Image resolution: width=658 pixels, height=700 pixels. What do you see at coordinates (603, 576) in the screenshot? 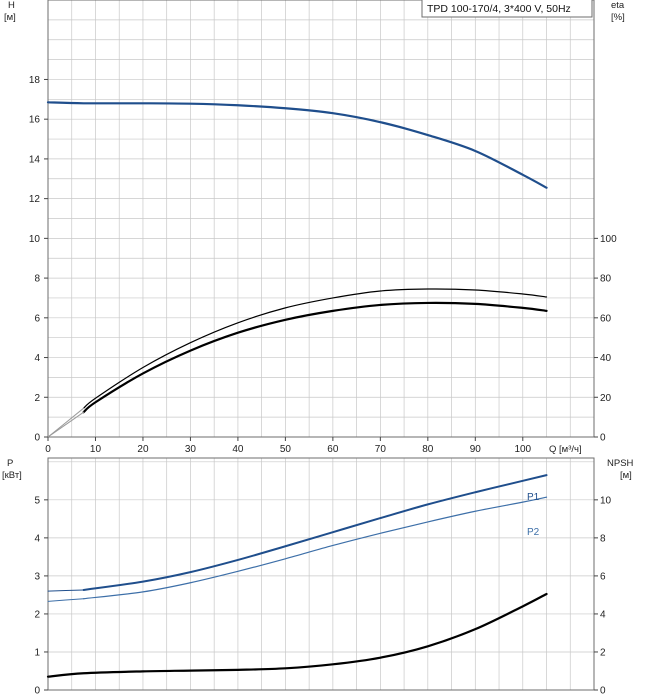
I see `right-tick-label: 6` at bounding box center [603, 576].